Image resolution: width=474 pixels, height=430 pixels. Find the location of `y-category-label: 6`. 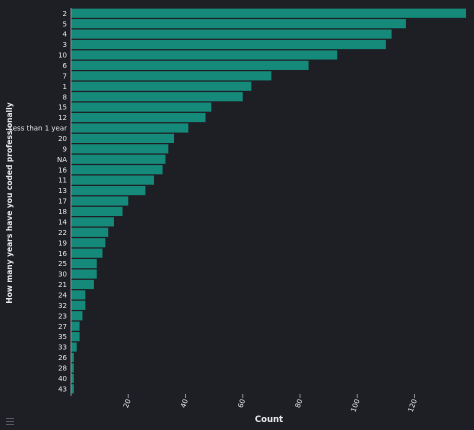

y-category-label: 6 is located at coordinates (65, 66).